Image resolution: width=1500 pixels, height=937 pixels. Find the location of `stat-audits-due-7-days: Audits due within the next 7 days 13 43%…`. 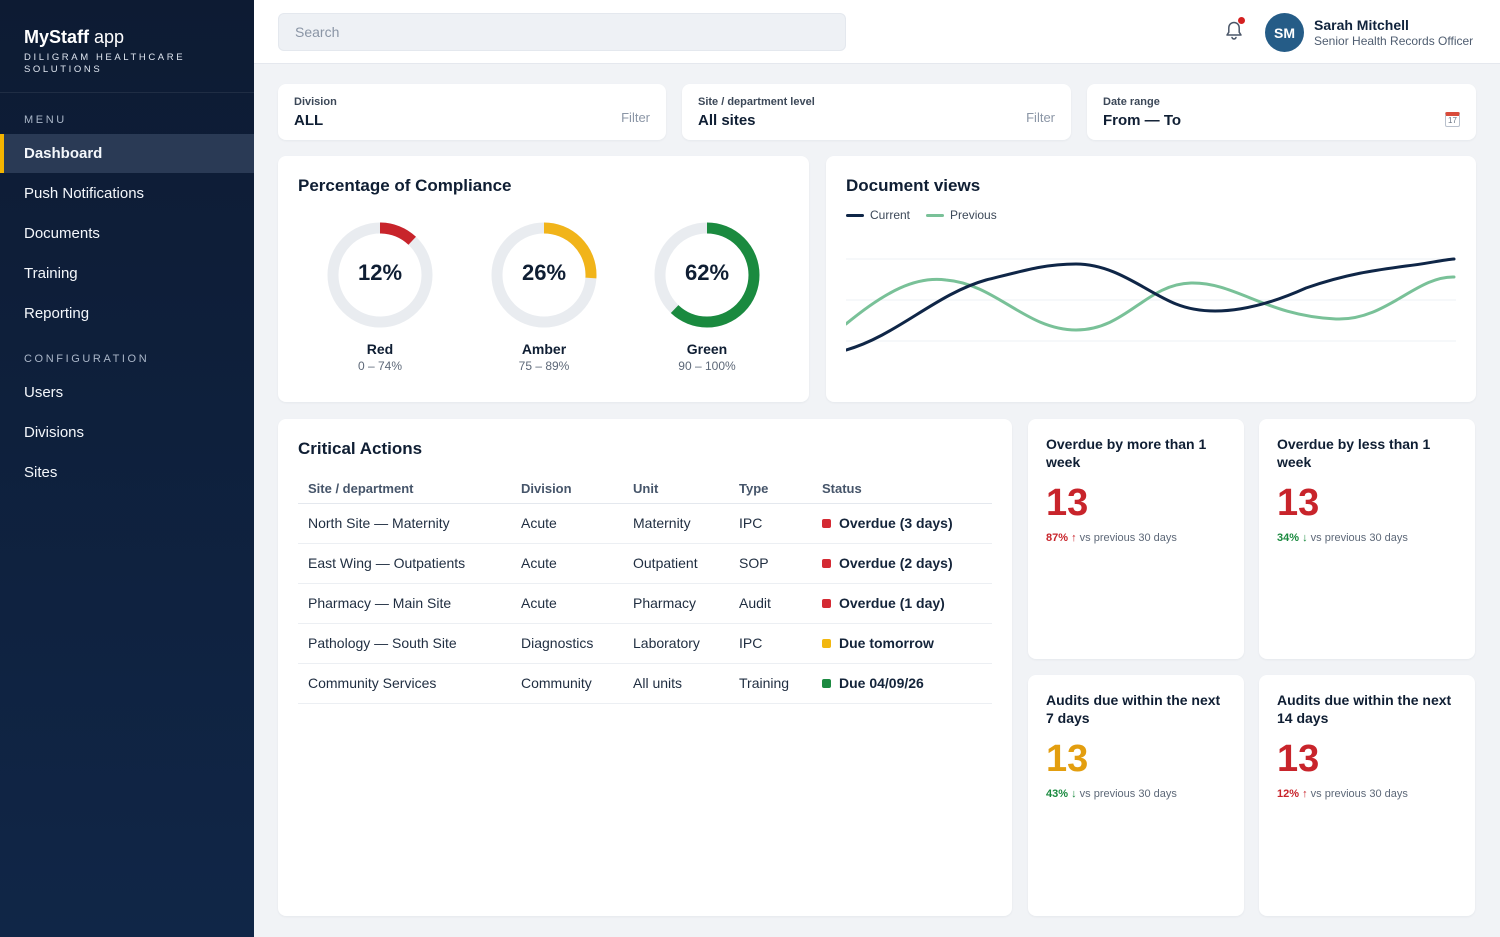

stat-audits-due-7-days: Audits due within the next 7 days 13 43%… is located at coordinates (1136, 795).